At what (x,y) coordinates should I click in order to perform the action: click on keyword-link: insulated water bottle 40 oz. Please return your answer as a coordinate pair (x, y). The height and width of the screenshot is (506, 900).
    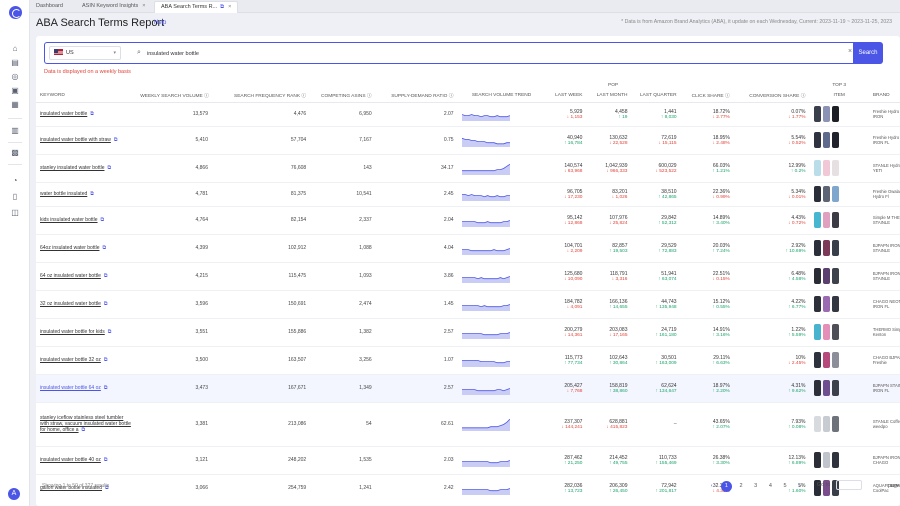
    Looking at the image, I should click on (70, 460).